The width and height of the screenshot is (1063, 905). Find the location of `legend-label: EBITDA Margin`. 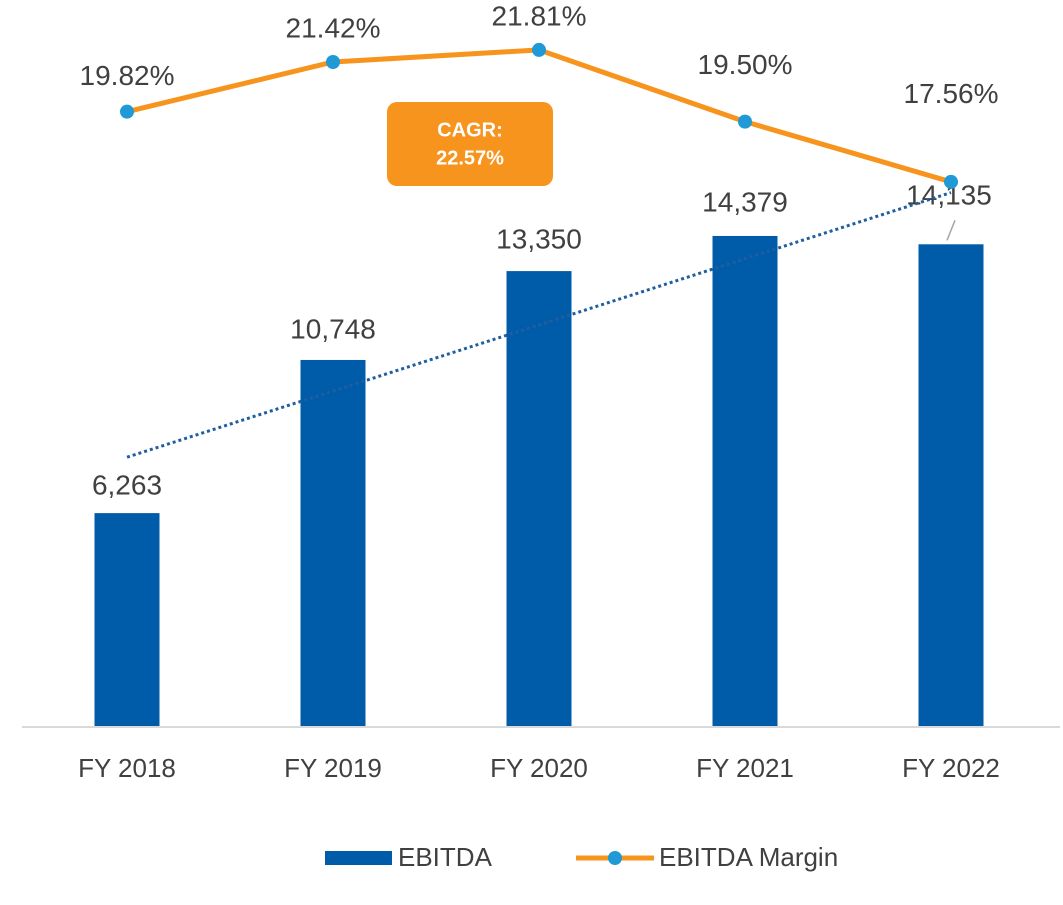

legend-label: EBITDA Margin is located at coordinates (748, 857).